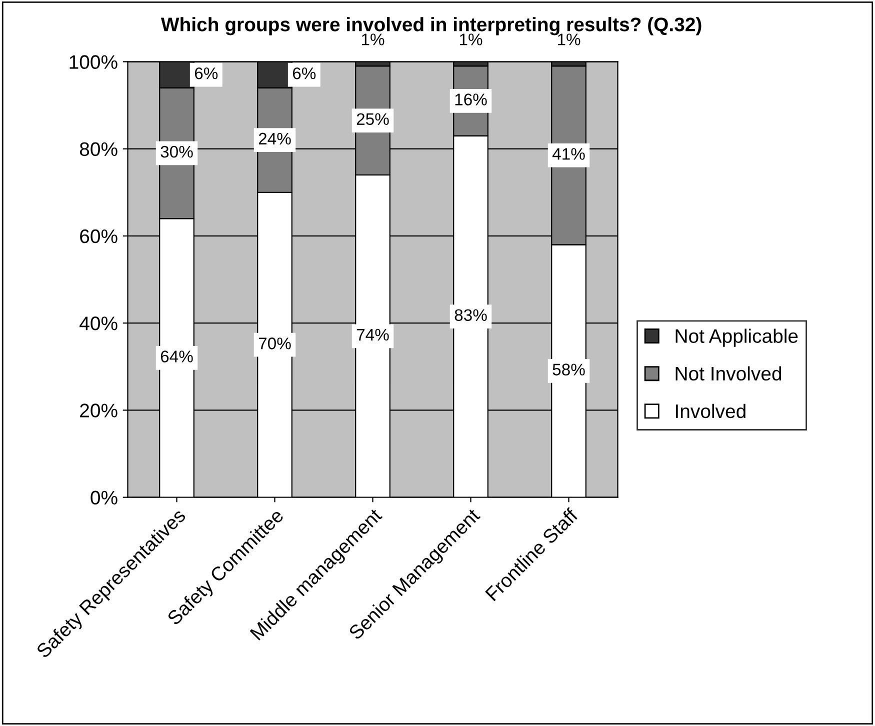  Describe the element at coordinates (372, 119) in the screenshot. I see `data-label: 25%` at that location.